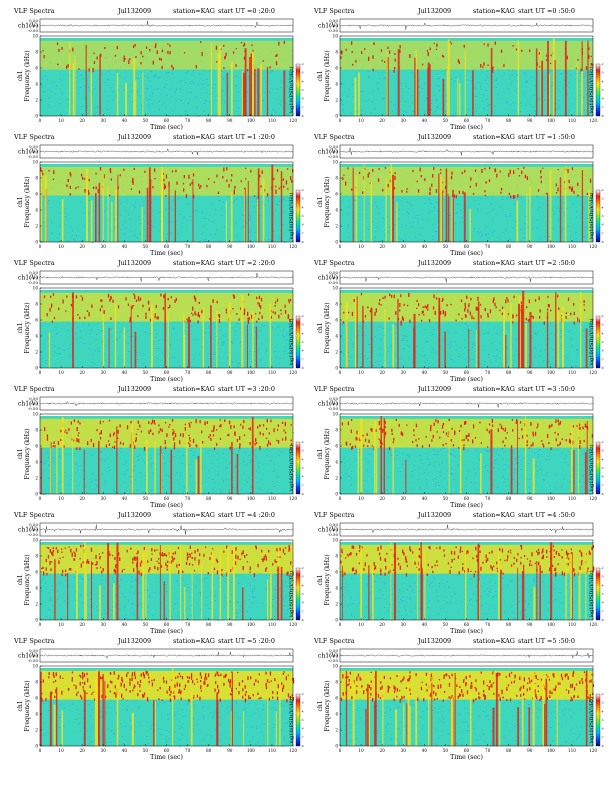 This screenshot has height=792, width=612. What do you see at coordinates (209, 120) in the screenshot?
I see `x-tick-label: 80` at bounding box center [209, 120].